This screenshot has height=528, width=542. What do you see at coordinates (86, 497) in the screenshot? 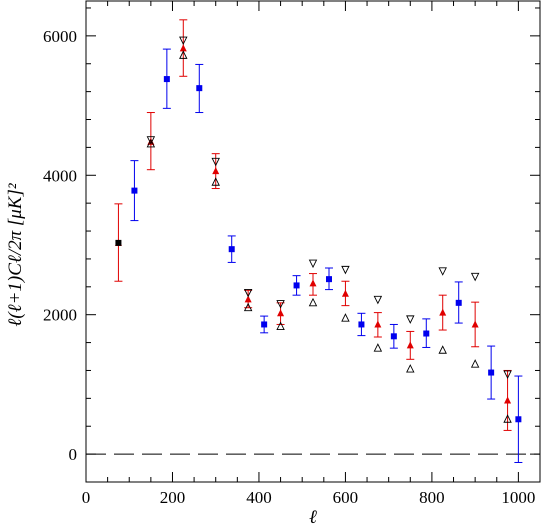
I see `x-tick-label: 0` at bounding box center [86, 497].